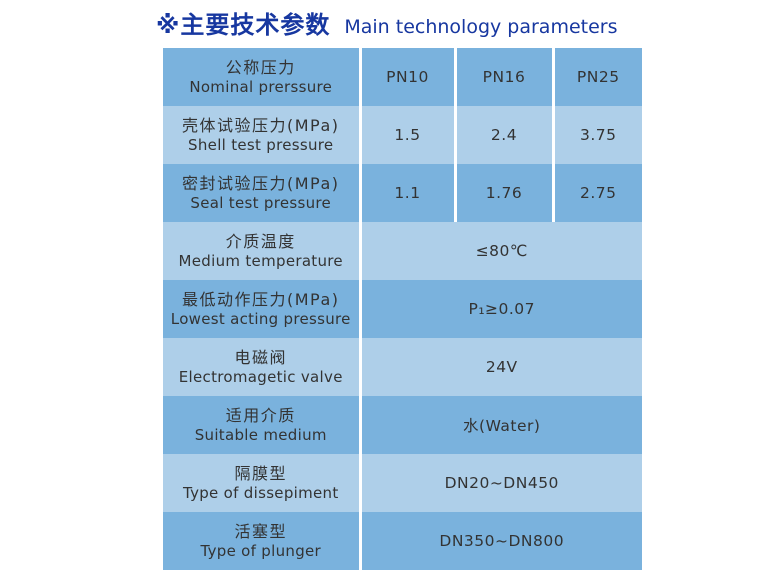 The height and width of the screenshot is (588, 778). I want to click on param-value-cell: 24V, so click(500, 367).